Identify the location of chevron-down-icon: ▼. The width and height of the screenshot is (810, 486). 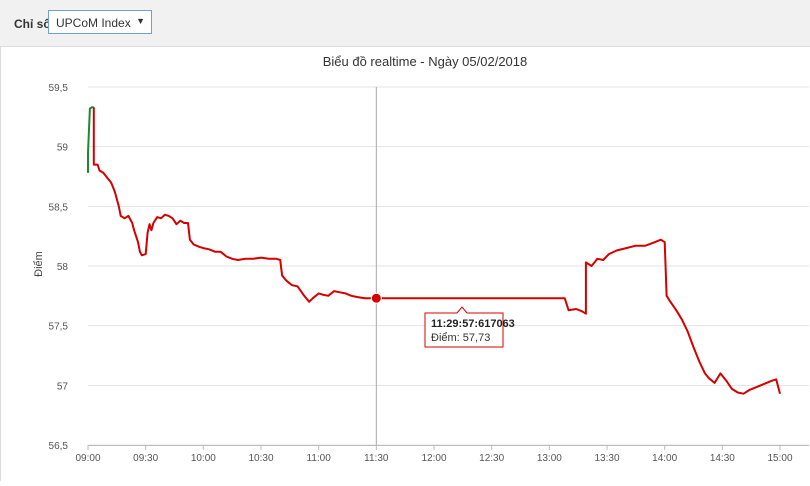
(140, 21).